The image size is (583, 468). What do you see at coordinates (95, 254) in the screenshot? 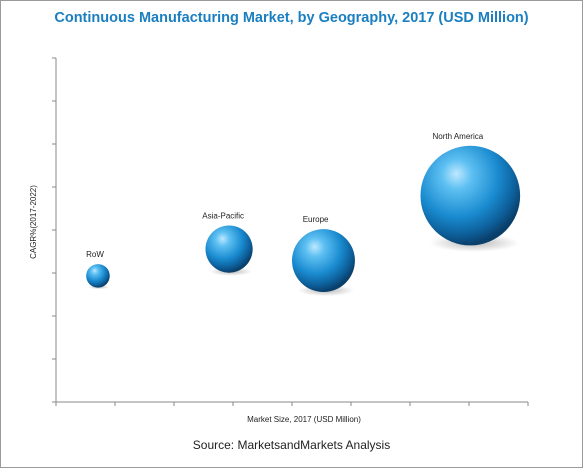
I see `bubble-label: RoW` at bounding box center [95, 254].